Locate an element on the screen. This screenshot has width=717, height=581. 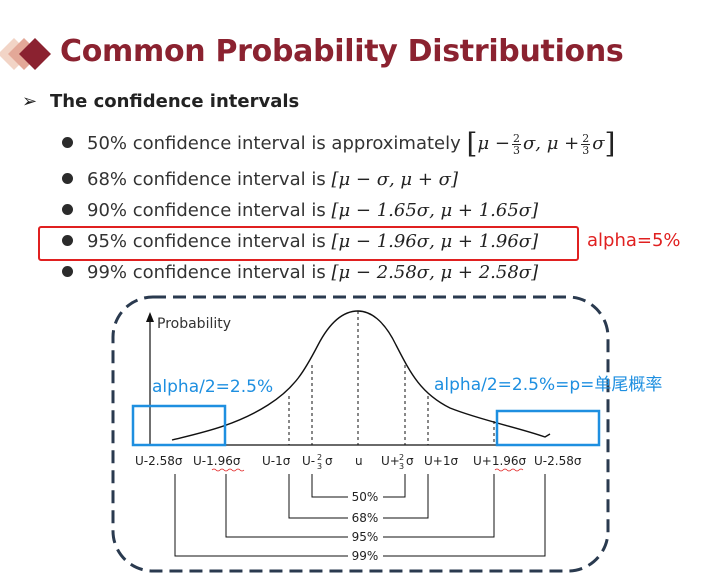
interval-expression: [μ − 1.96σ, μ + 1.96σ] is located at coordinates (435, 241).